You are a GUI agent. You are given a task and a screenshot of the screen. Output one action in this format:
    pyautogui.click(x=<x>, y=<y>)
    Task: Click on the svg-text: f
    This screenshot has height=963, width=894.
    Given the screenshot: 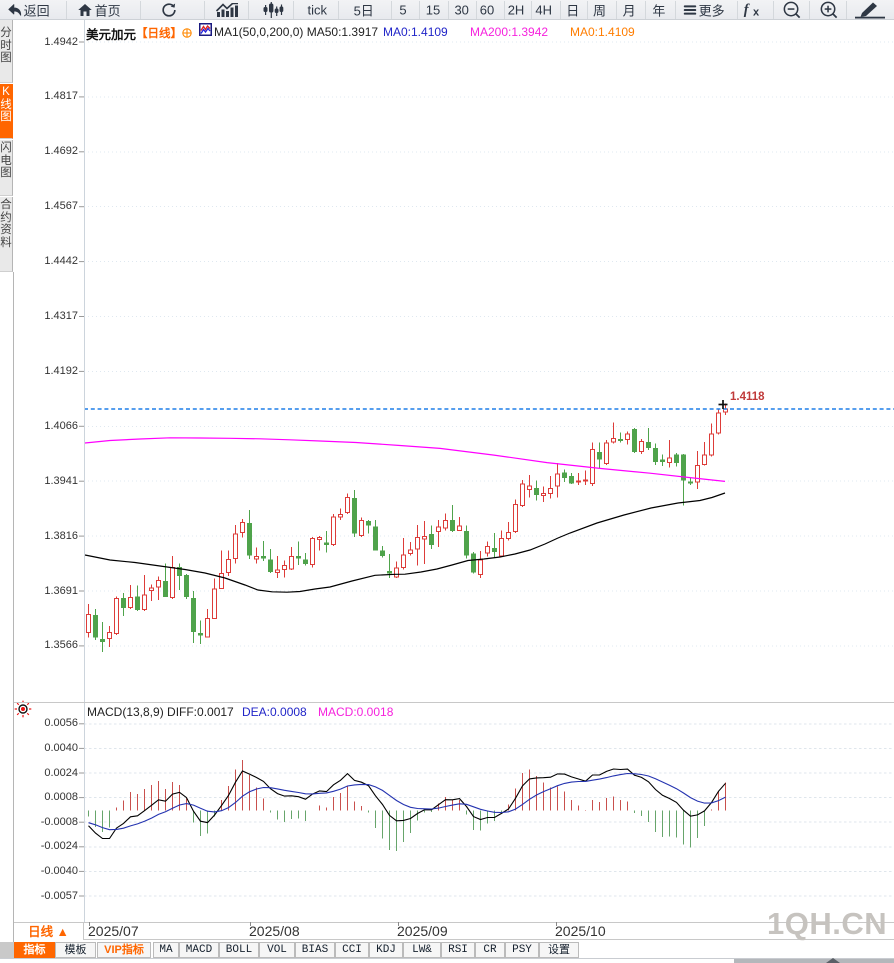 What is the action you would take?
    pyautogui.click(x=746, y=10)
    